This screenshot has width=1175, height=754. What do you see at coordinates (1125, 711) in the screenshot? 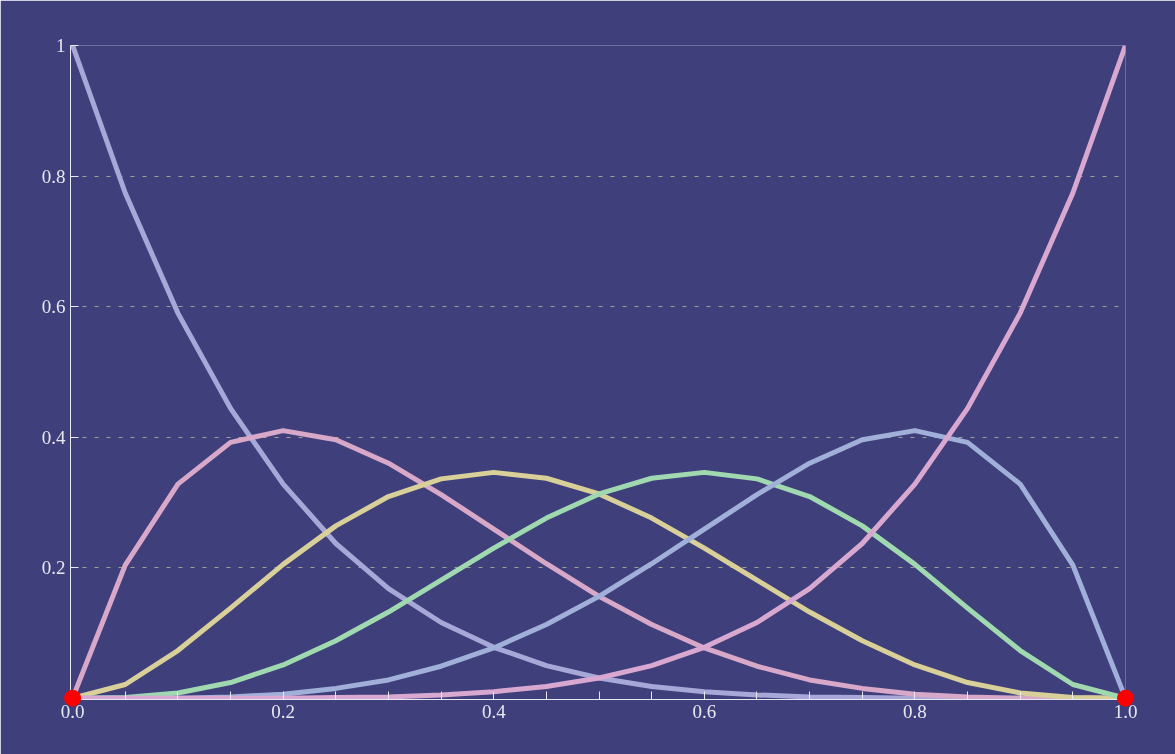
I see `x-tick-label: 1.0` at bounding box center [1125, 711].